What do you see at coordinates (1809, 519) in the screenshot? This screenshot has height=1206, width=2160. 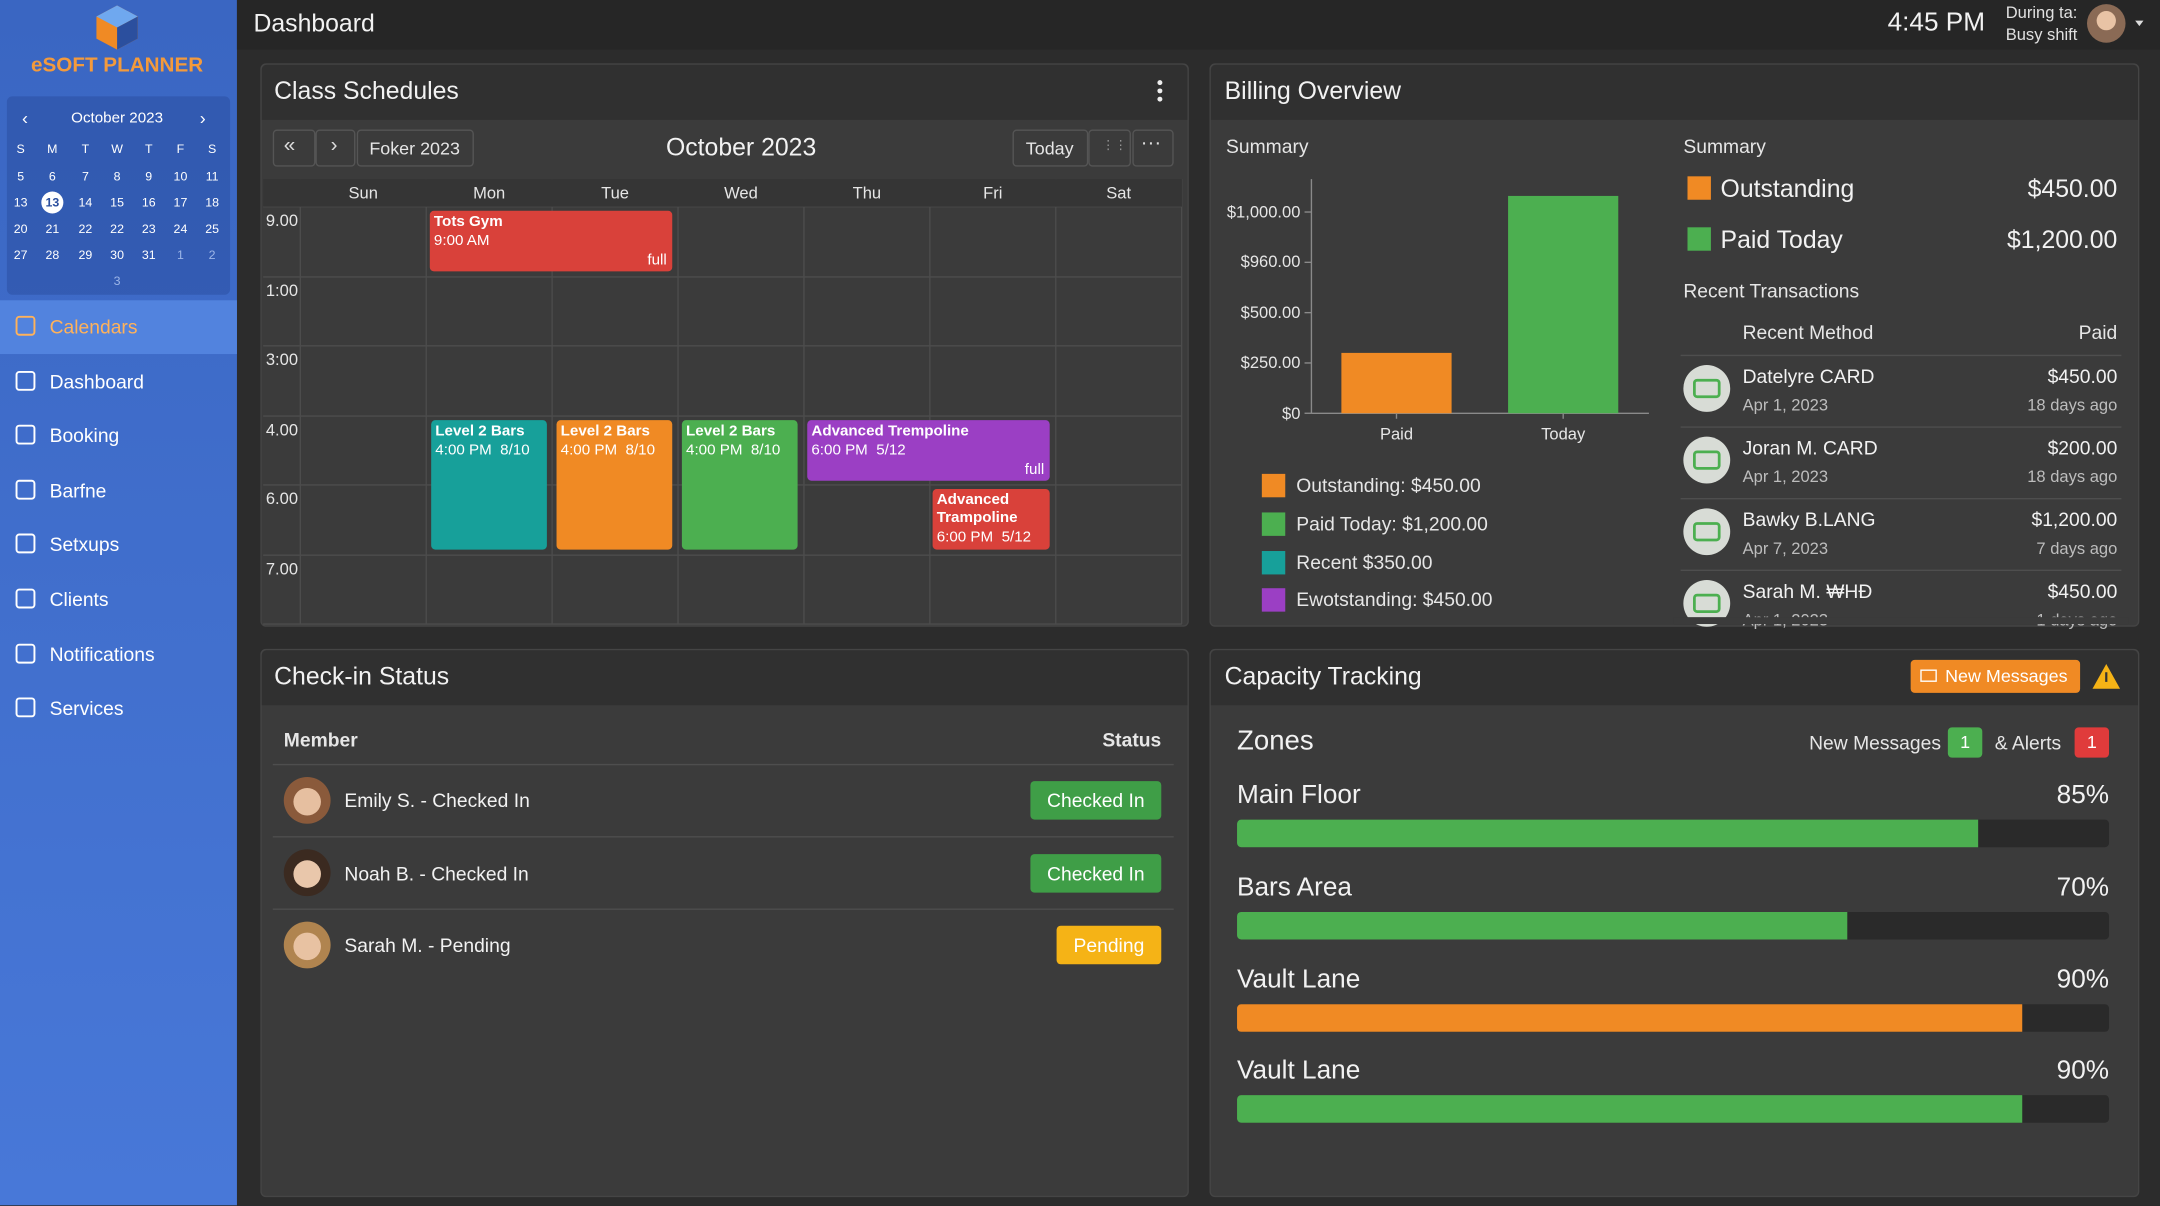 I see `transaction-name: Bawky B.LANG` at bounding box center [1809, 519].